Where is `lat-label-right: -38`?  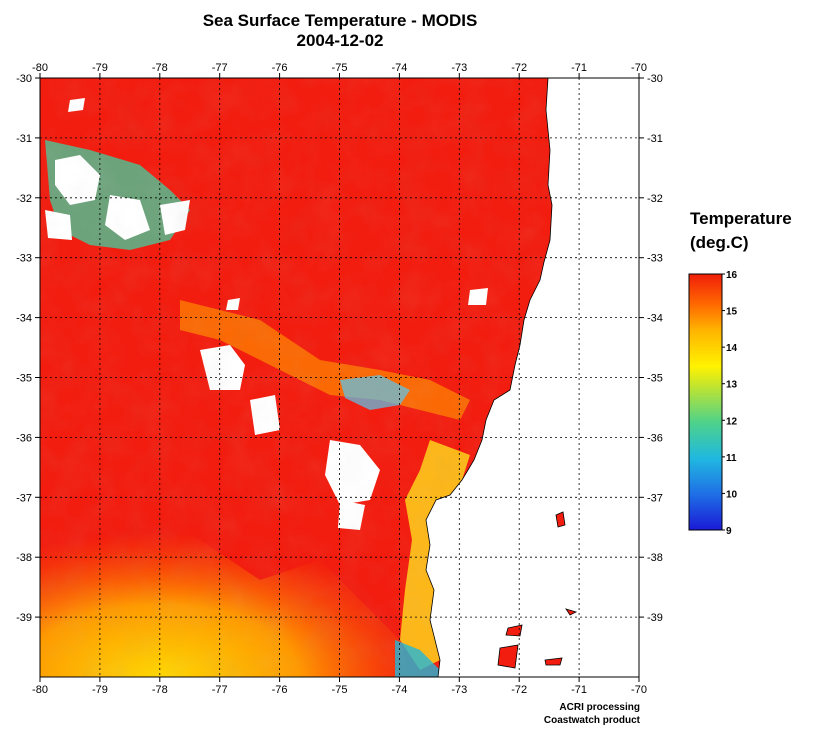
lat-label-right: -38 is located at coordinates (655, 558).